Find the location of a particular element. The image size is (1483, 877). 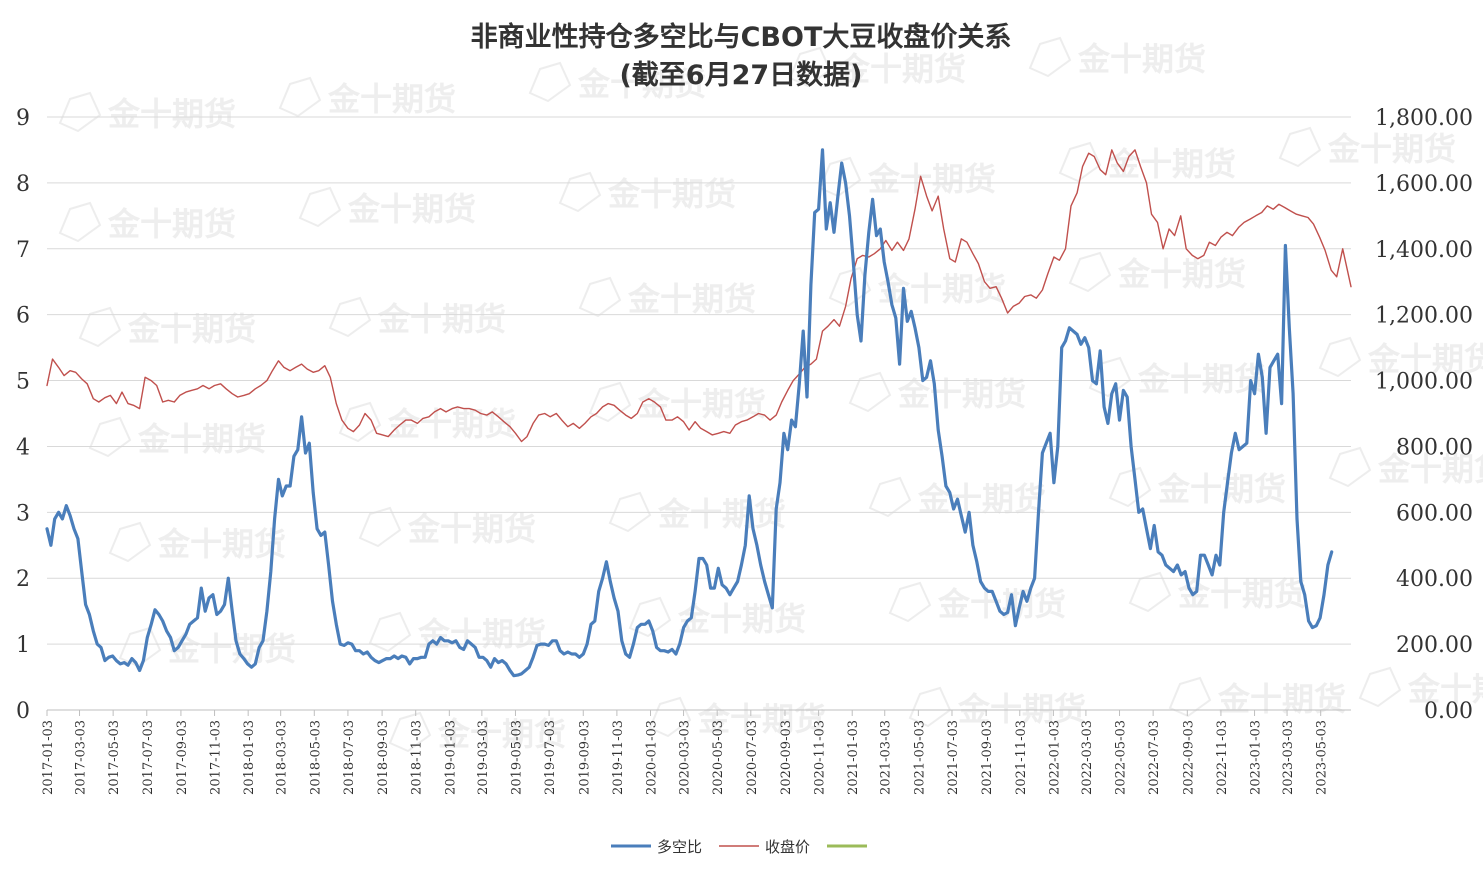

x-tick-label: 2018-05-03 is located at coordinates (315, 757).